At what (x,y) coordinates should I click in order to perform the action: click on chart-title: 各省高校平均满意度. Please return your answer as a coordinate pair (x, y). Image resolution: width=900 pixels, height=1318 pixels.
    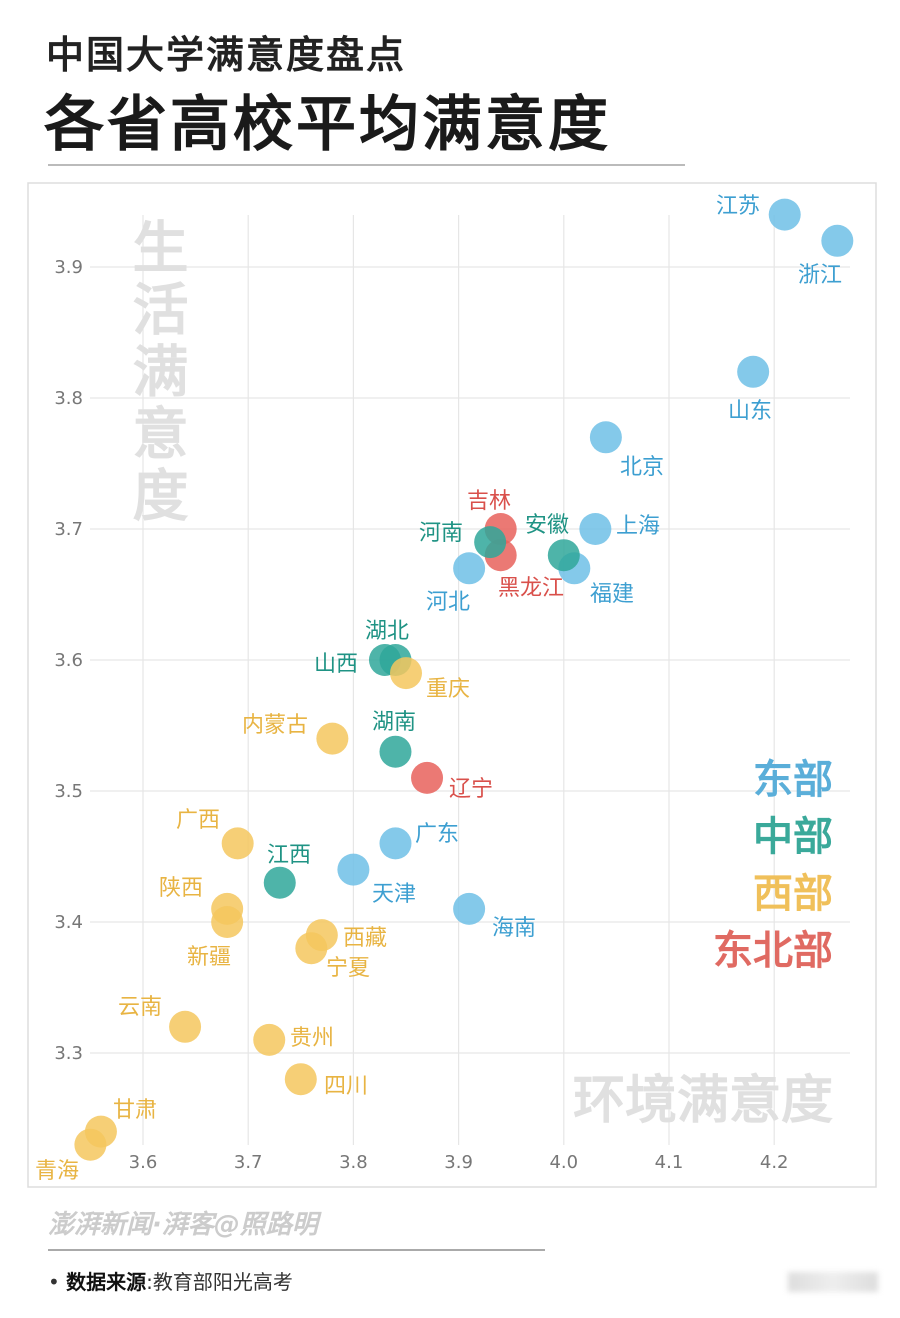
    Looking at the image, I should click on (327, 125).